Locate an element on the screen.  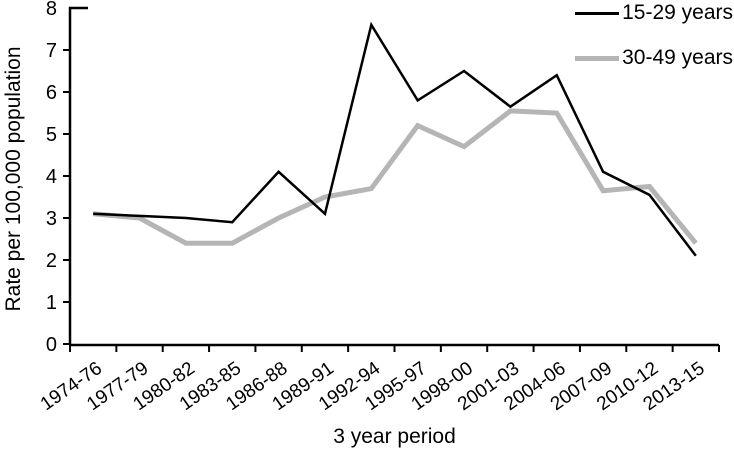
y-axis-title: Rate per 100,000 population is located at coordinates (13, 179).